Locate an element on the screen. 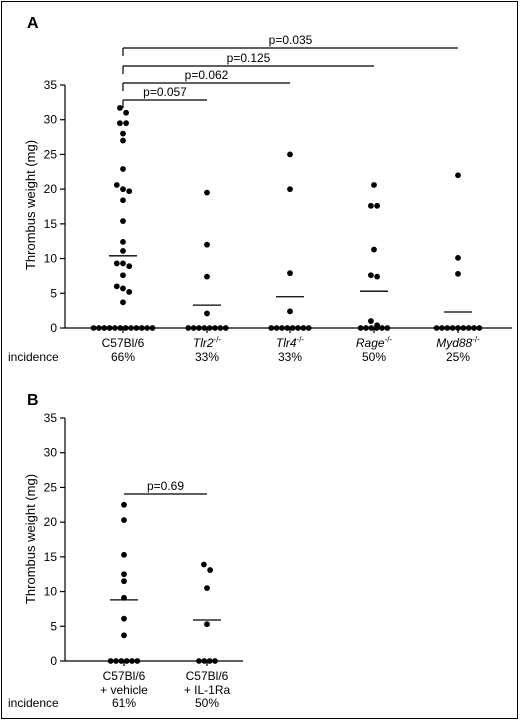 This screenshot has width=520, height=721. panel-a-comparison-p-value: p=0.035 is located at coordinates (291, 40).